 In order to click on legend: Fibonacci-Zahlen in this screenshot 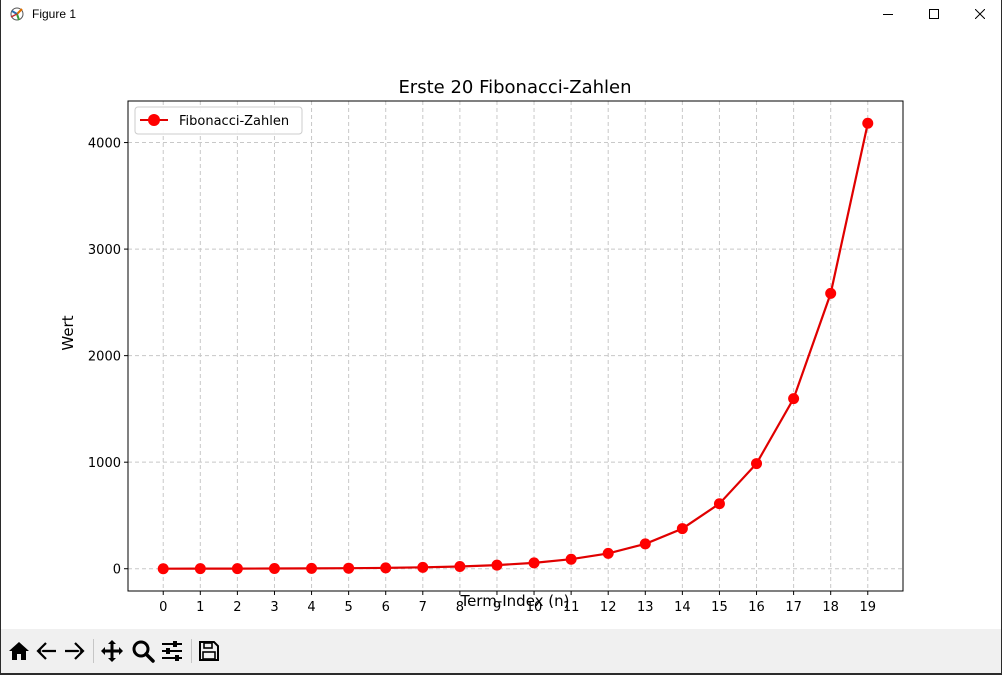, I will do `click(218, 120)`.